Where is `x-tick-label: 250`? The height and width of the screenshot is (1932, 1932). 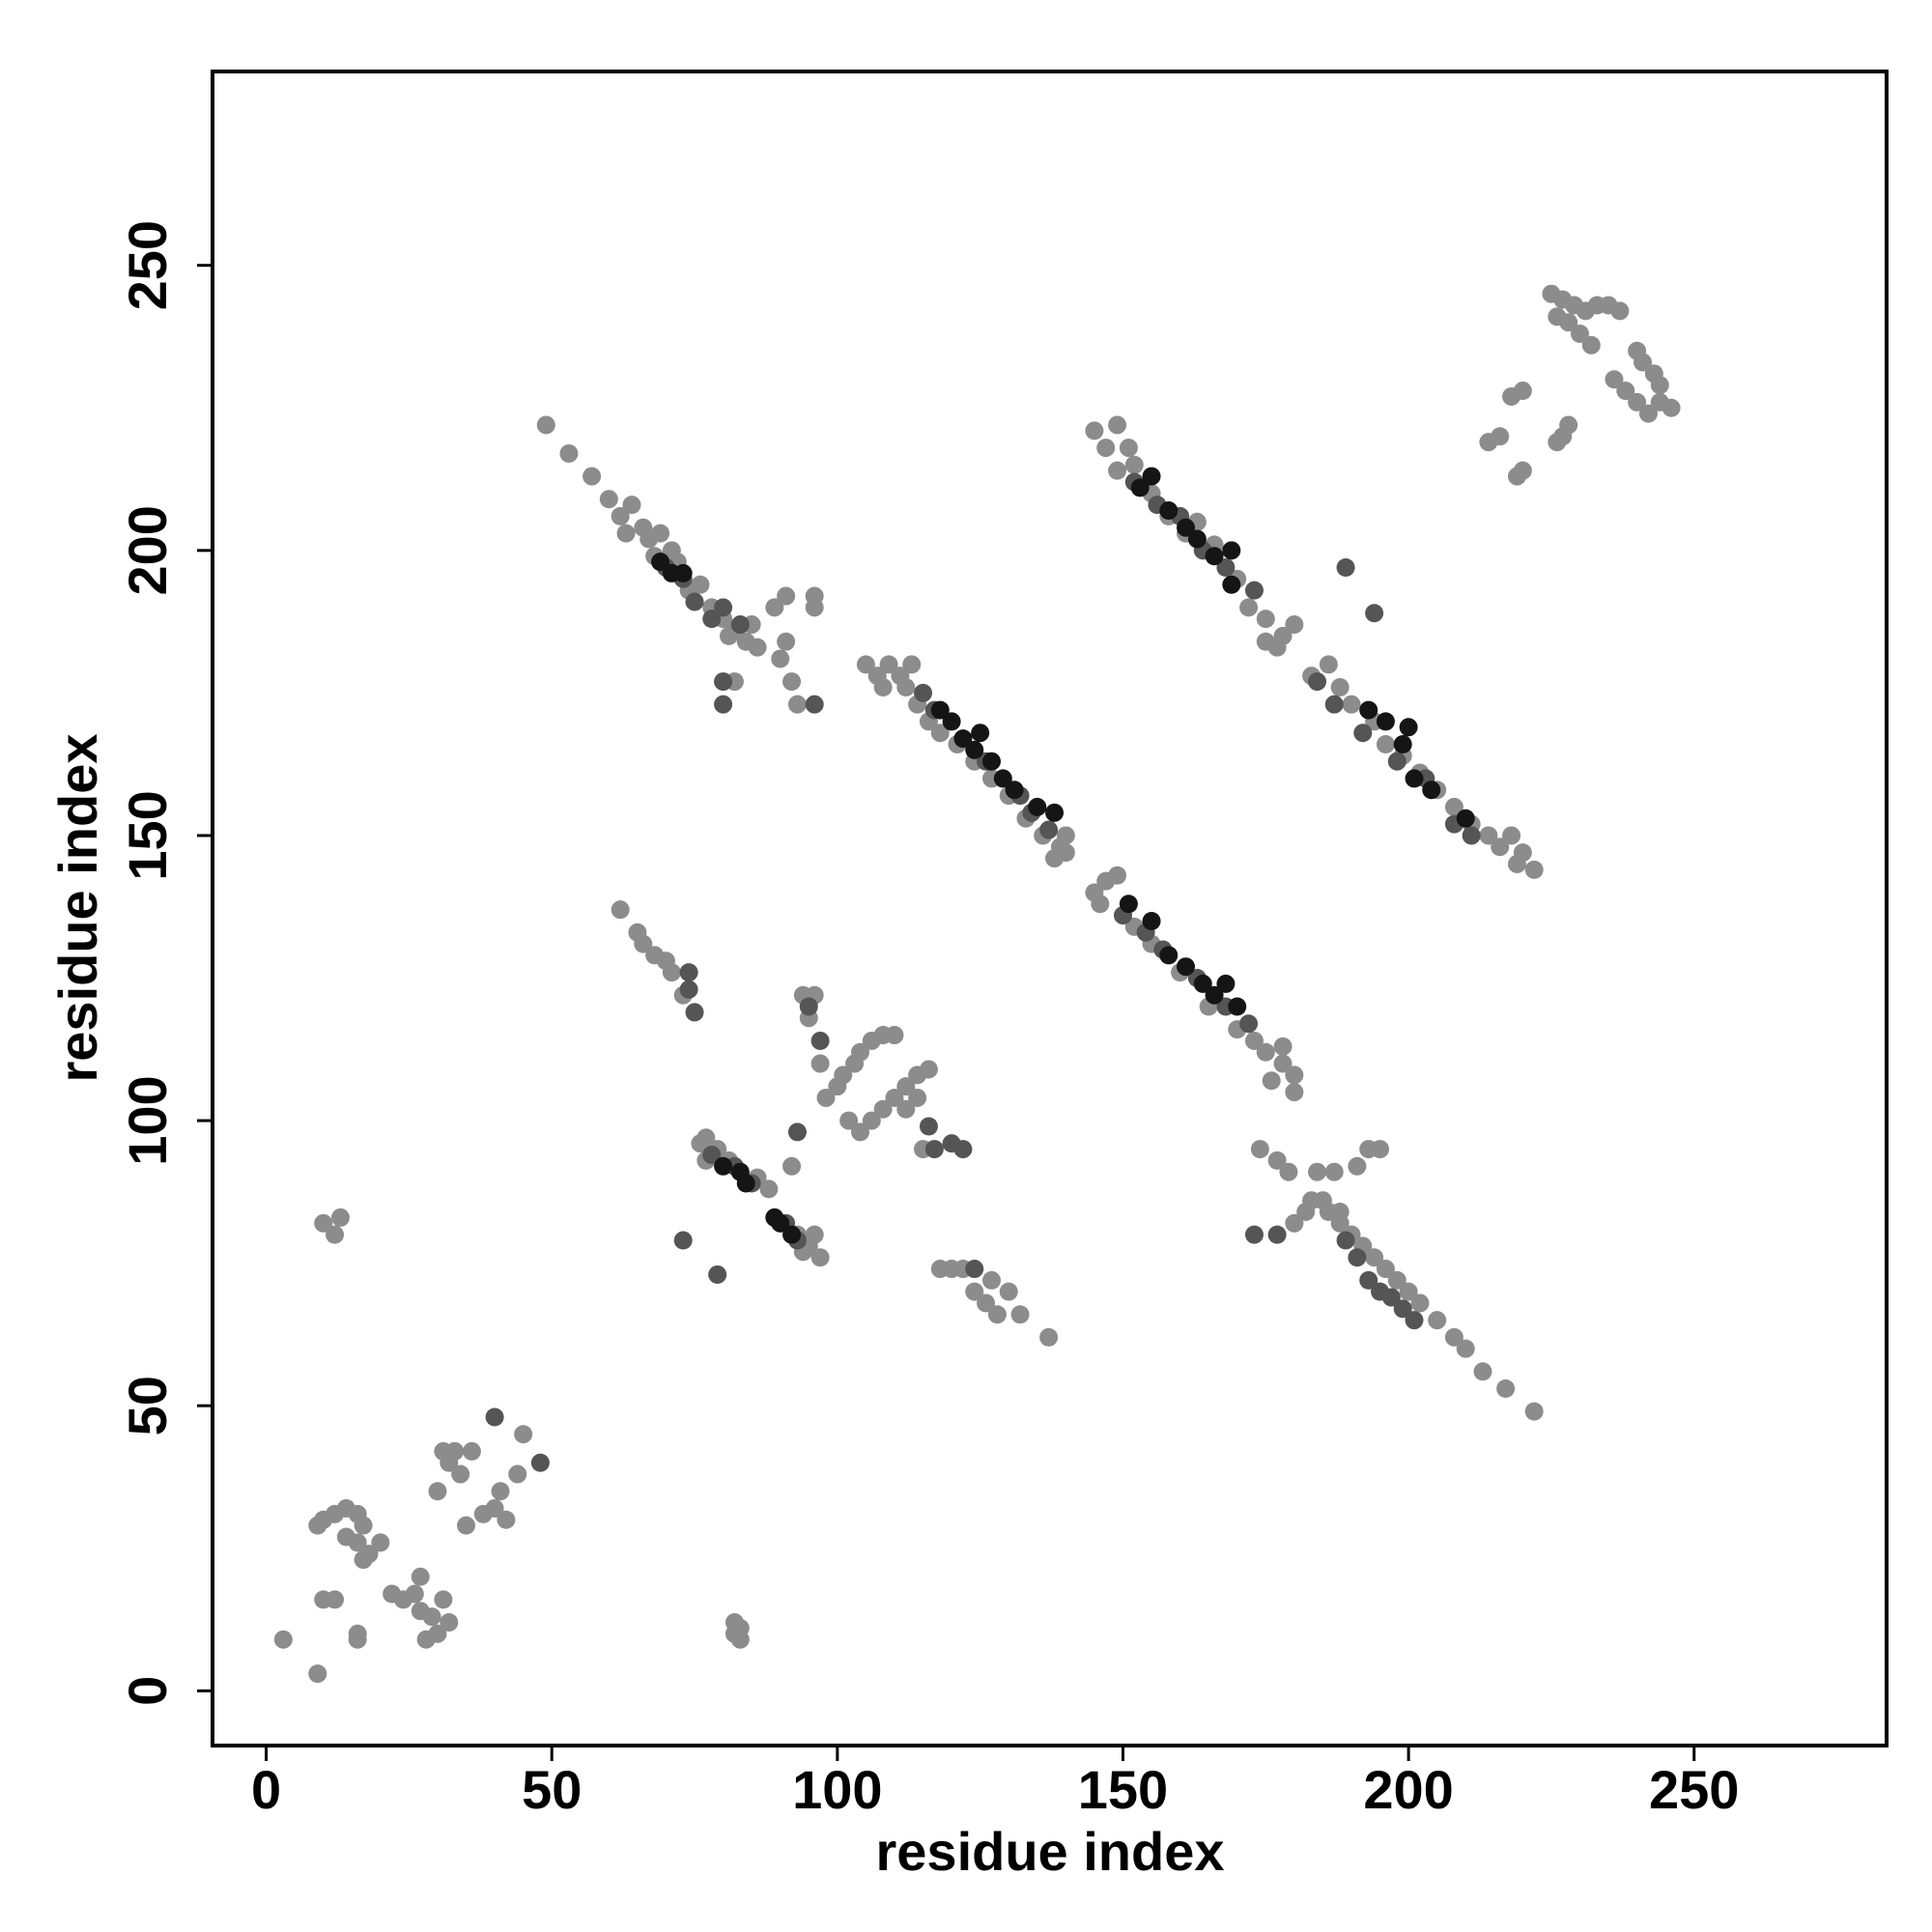 x-tick-label: 250 is located at coordinates (1694, 1789).